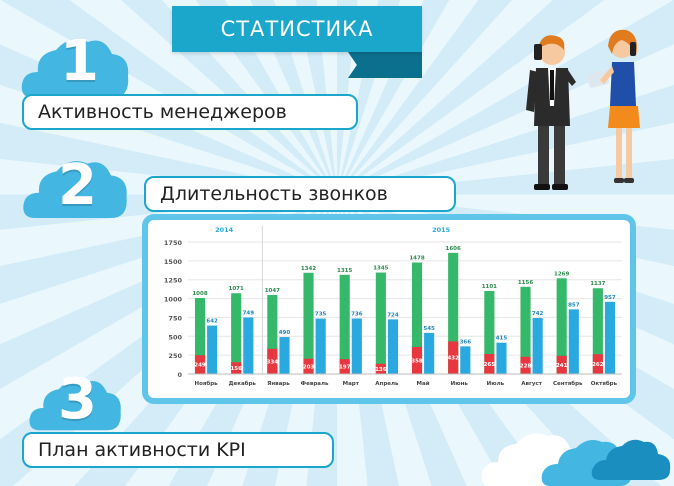 Image resolution: width=674 pixels, height=486 pixels. Describe the element at coordinates (321, 315) in the screenshot. I see `data-label-blue: 735` at that location.